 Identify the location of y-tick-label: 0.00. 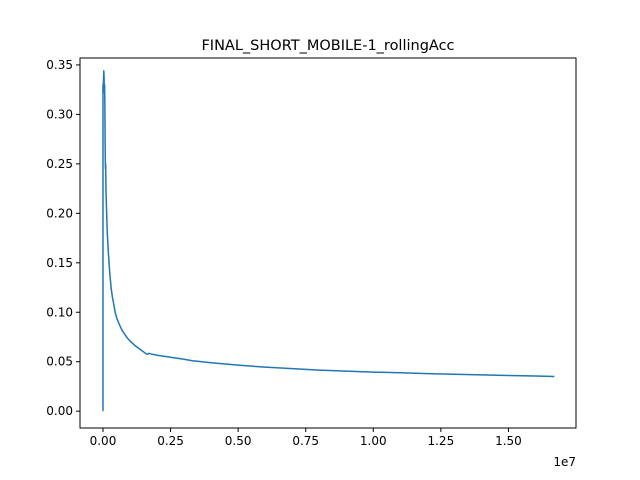
(59, 411).